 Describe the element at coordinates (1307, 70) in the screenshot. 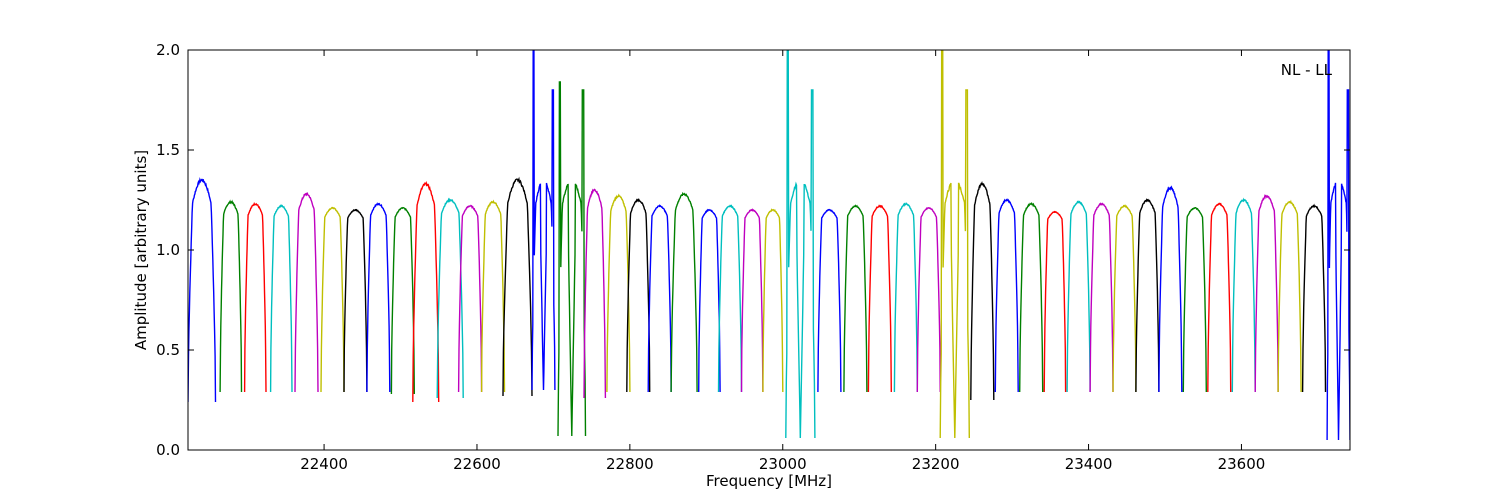

I see `annotation-text: NL - LL` at that location.